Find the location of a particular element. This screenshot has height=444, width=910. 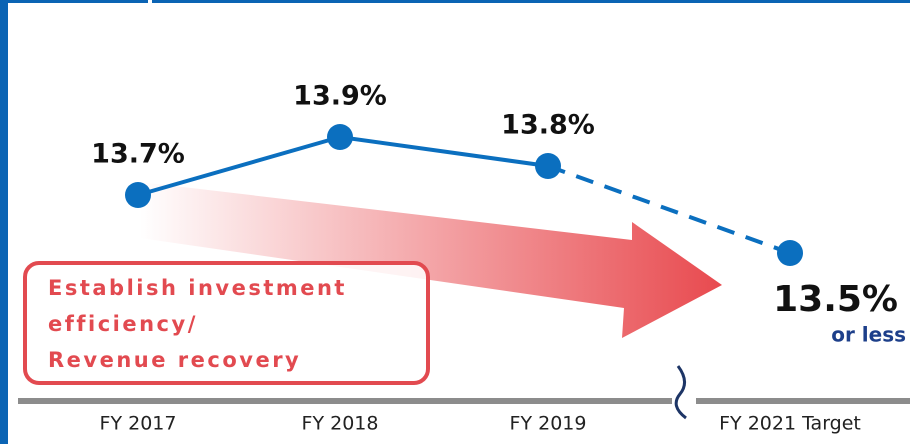

data-label: 13.5% is located at coordinates (835, 299).